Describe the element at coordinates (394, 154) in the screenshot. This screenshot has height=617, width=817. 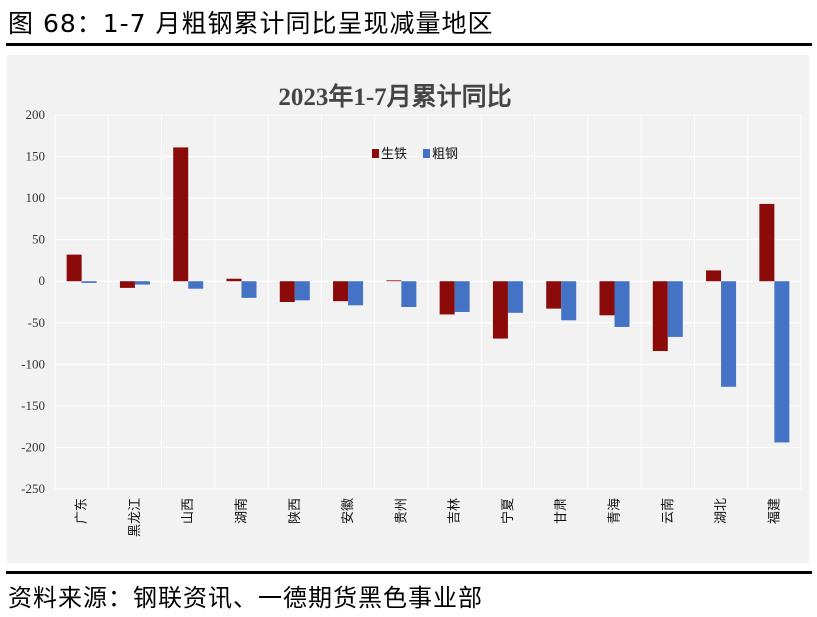
I see `legend-label-pig-iron: 生铁` at that location.